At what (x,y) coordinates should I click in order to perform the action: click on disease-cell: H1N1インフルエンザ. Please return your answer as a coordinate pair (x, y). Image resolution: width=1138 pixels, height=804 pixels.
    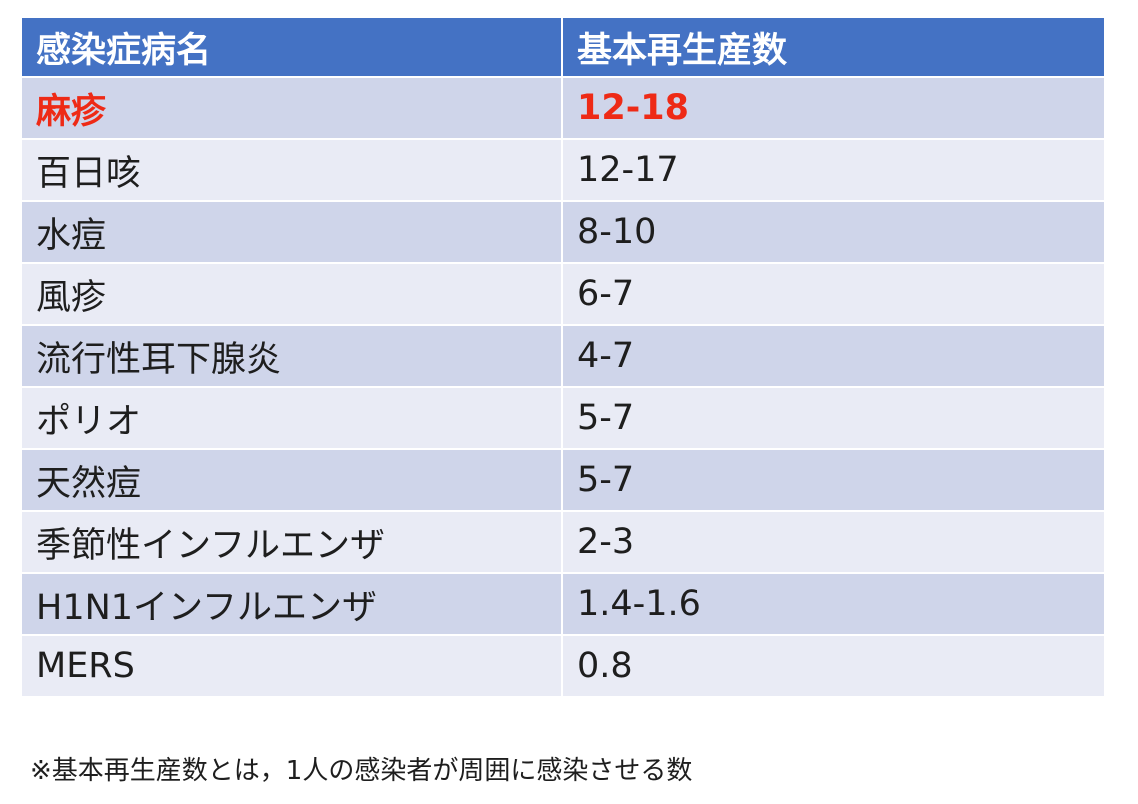
    Looking at the image, I should click on (291, 604).